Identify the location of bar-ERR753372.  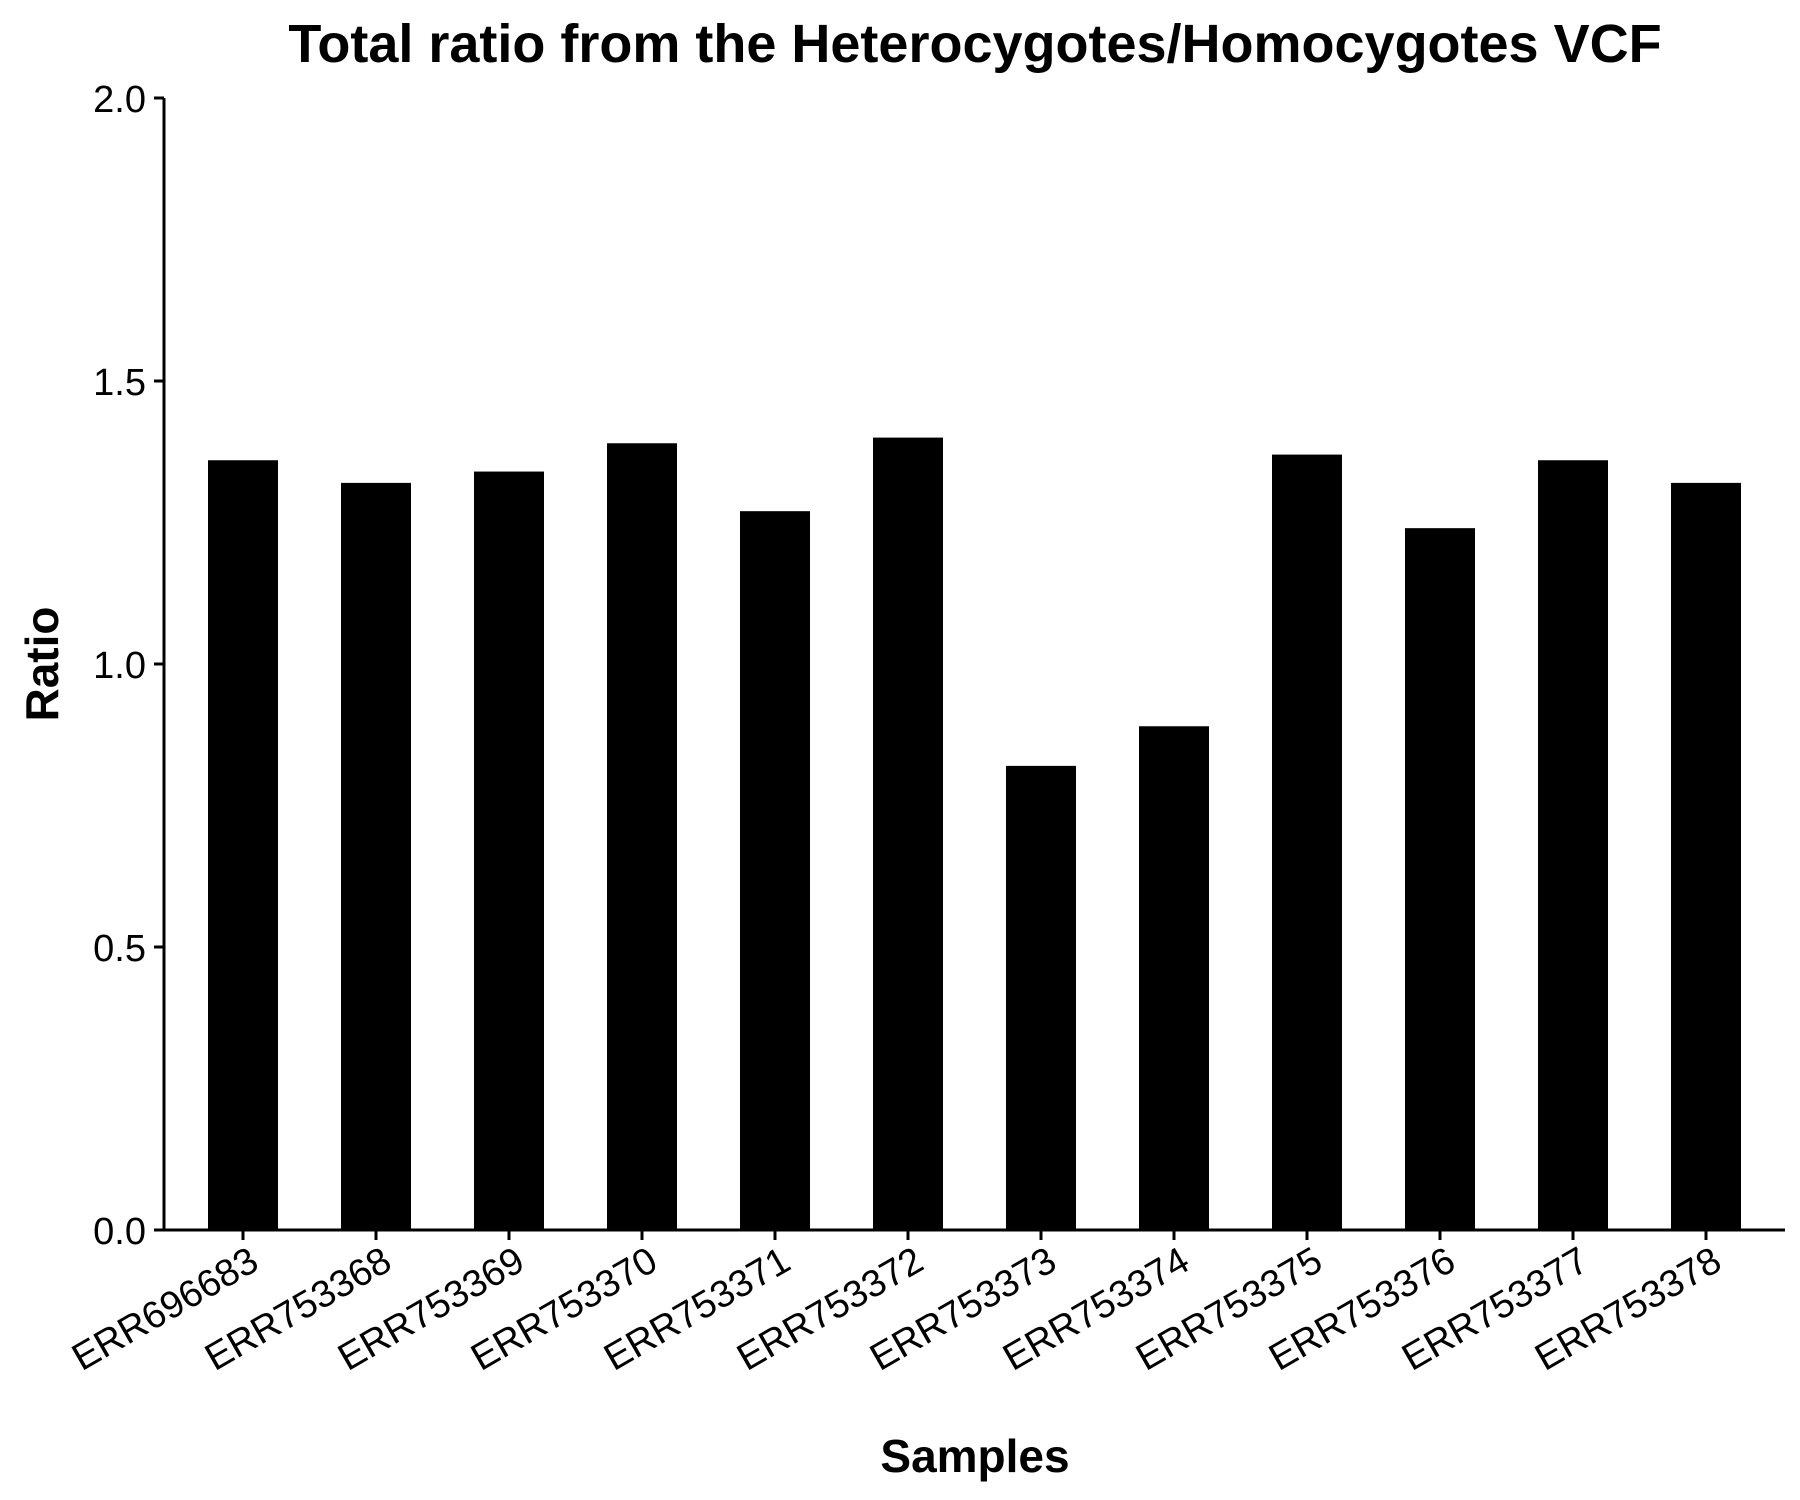
(908, 834).